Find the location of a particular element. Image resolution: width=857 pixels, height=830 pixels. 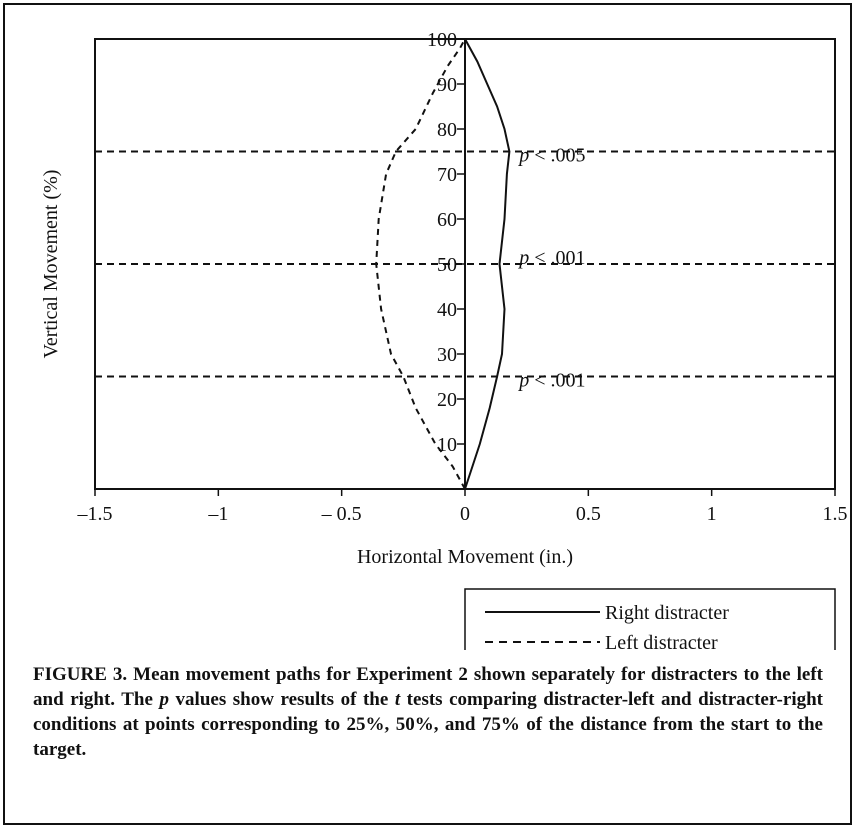

legend-label-right-distracter: Right distracter is located at coordinates (667, 613).